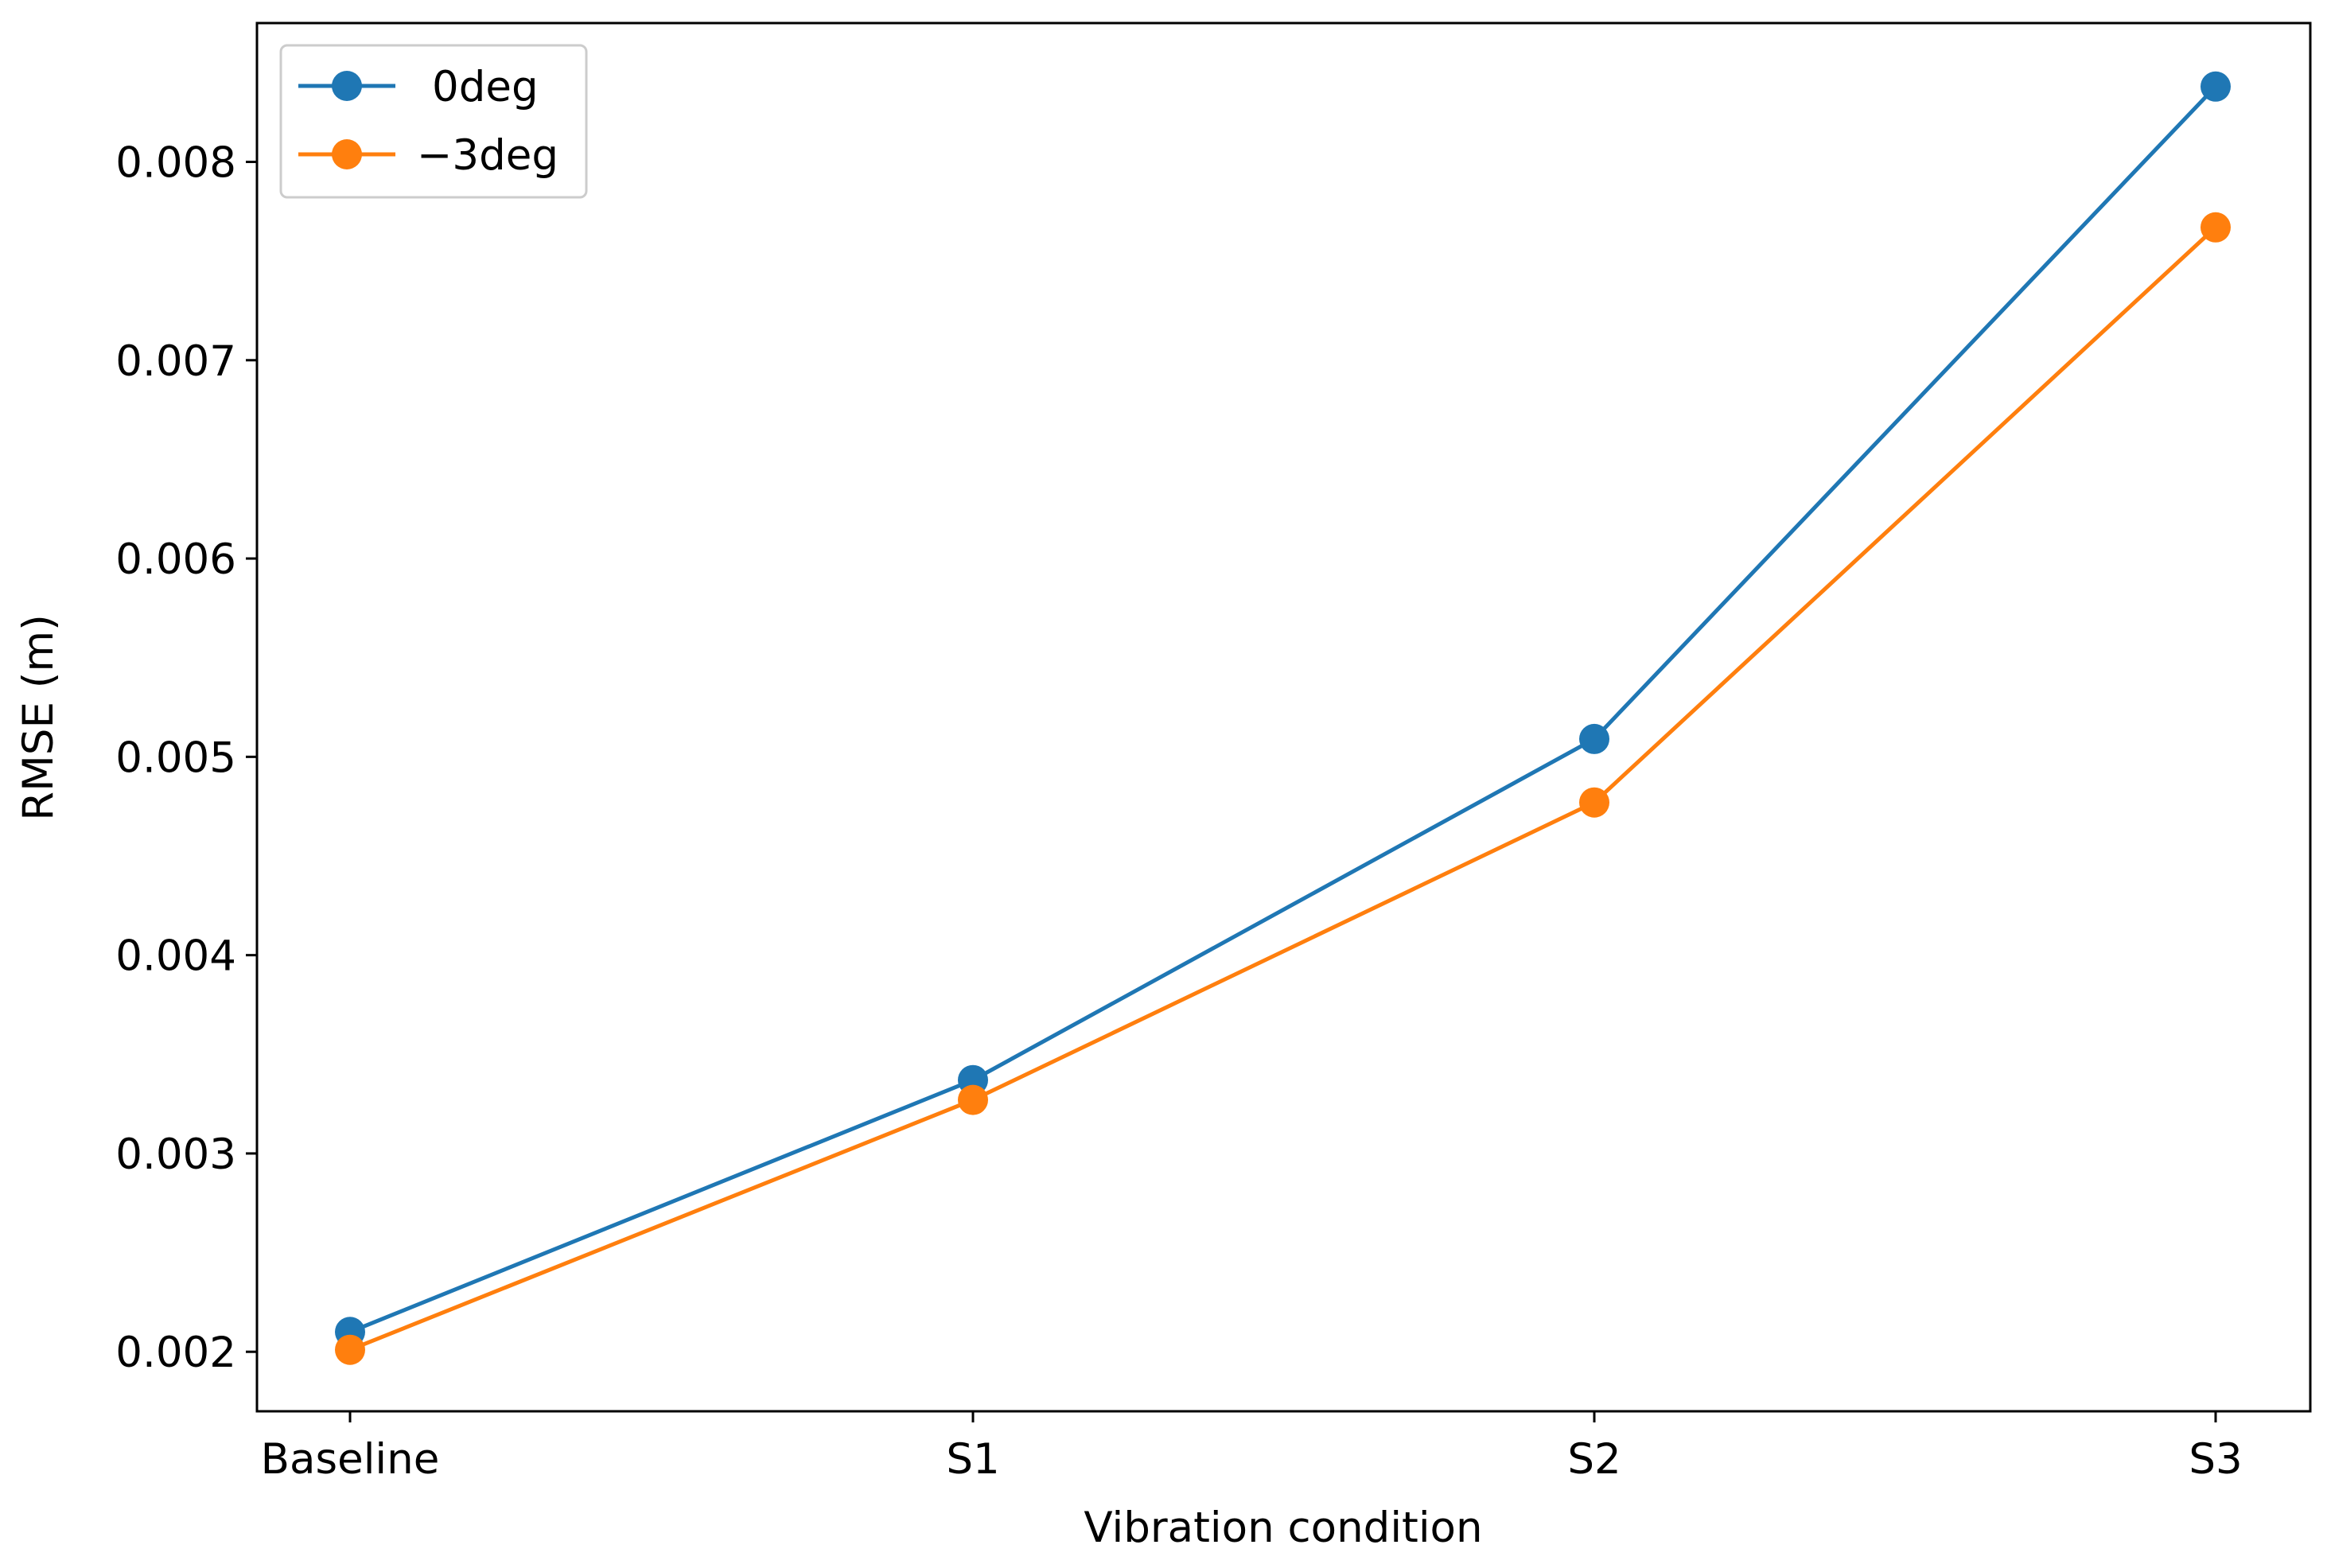 Image resolution: width=2327 pixels, height=1568 pixels. What do you see at coordinates (175, 559) in the screenshot?
I see `y-tick-label: 0.006` at bounding box center [175, 559].